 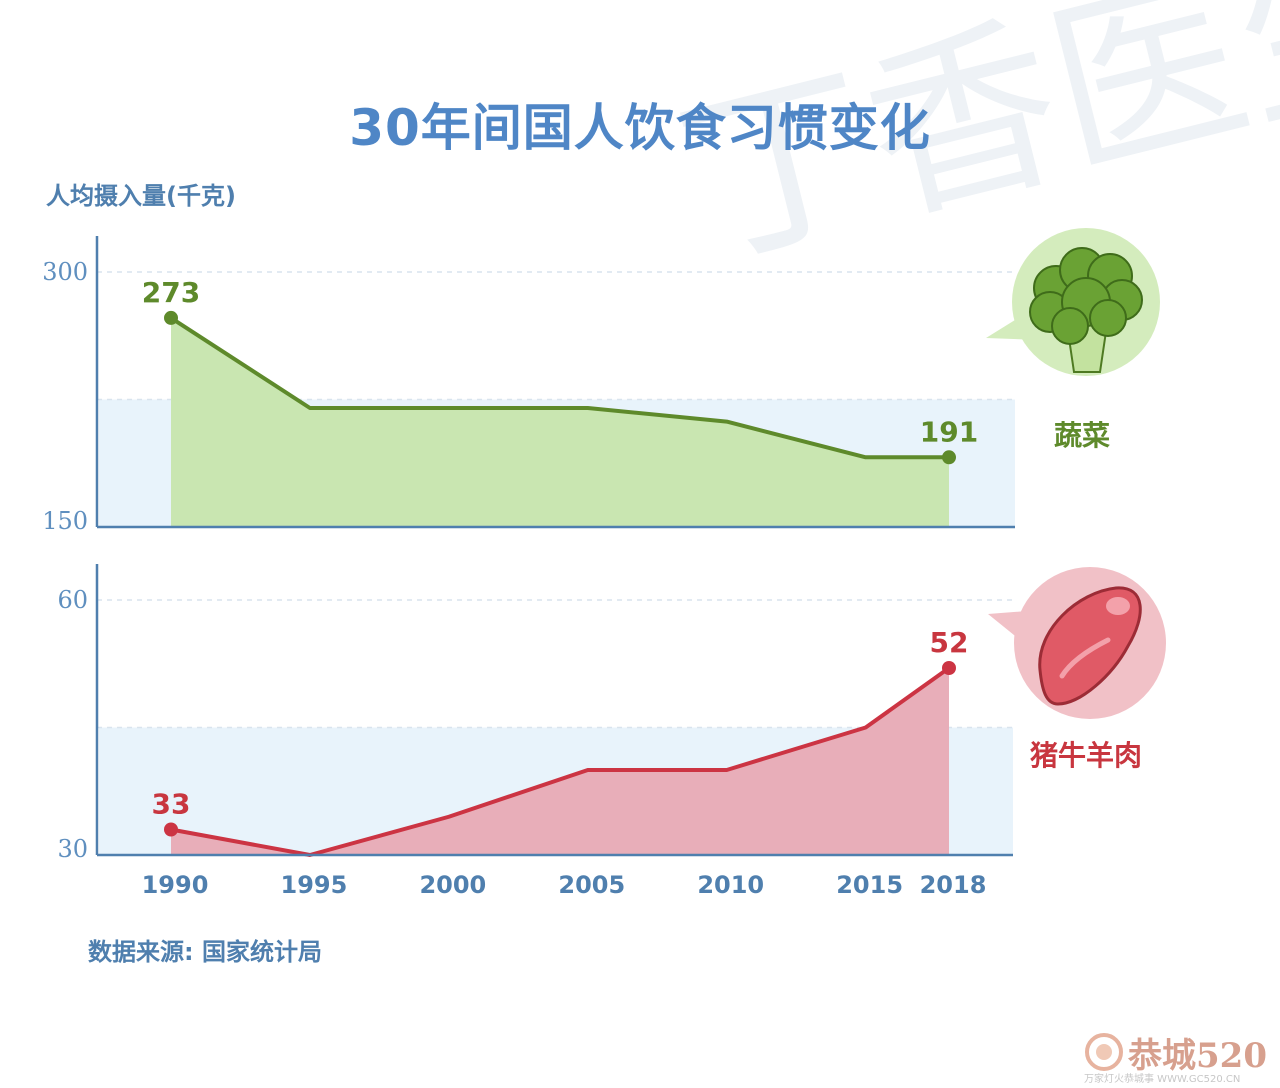 I want to click on x-tick-2018: 2018, so click(x=953, y=885).